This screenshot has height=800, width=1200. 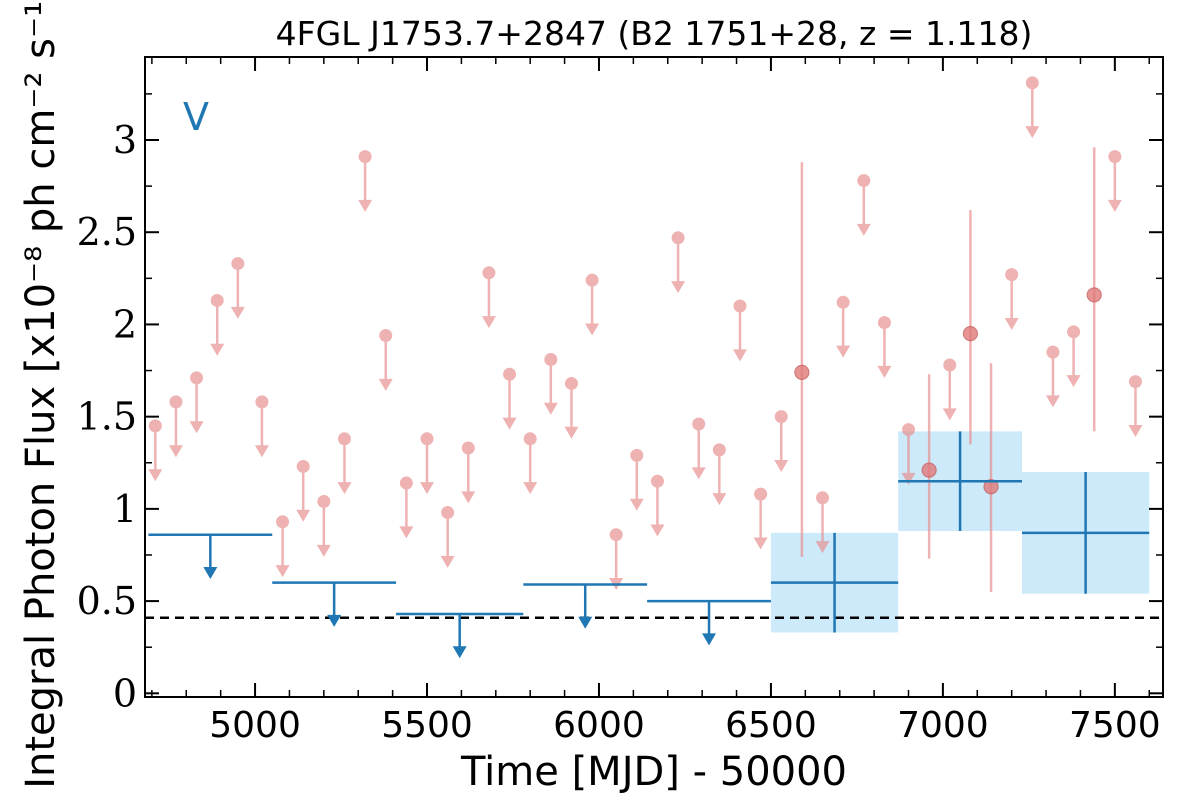 I want to click on x-tick-label: 5500, so click(x=427, y=725).